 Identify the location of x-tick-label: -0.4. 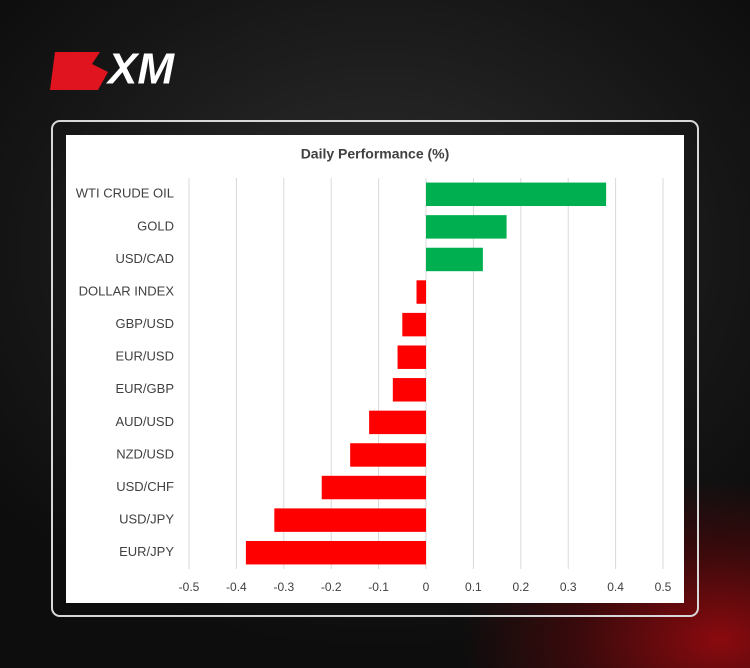
(236, 587).